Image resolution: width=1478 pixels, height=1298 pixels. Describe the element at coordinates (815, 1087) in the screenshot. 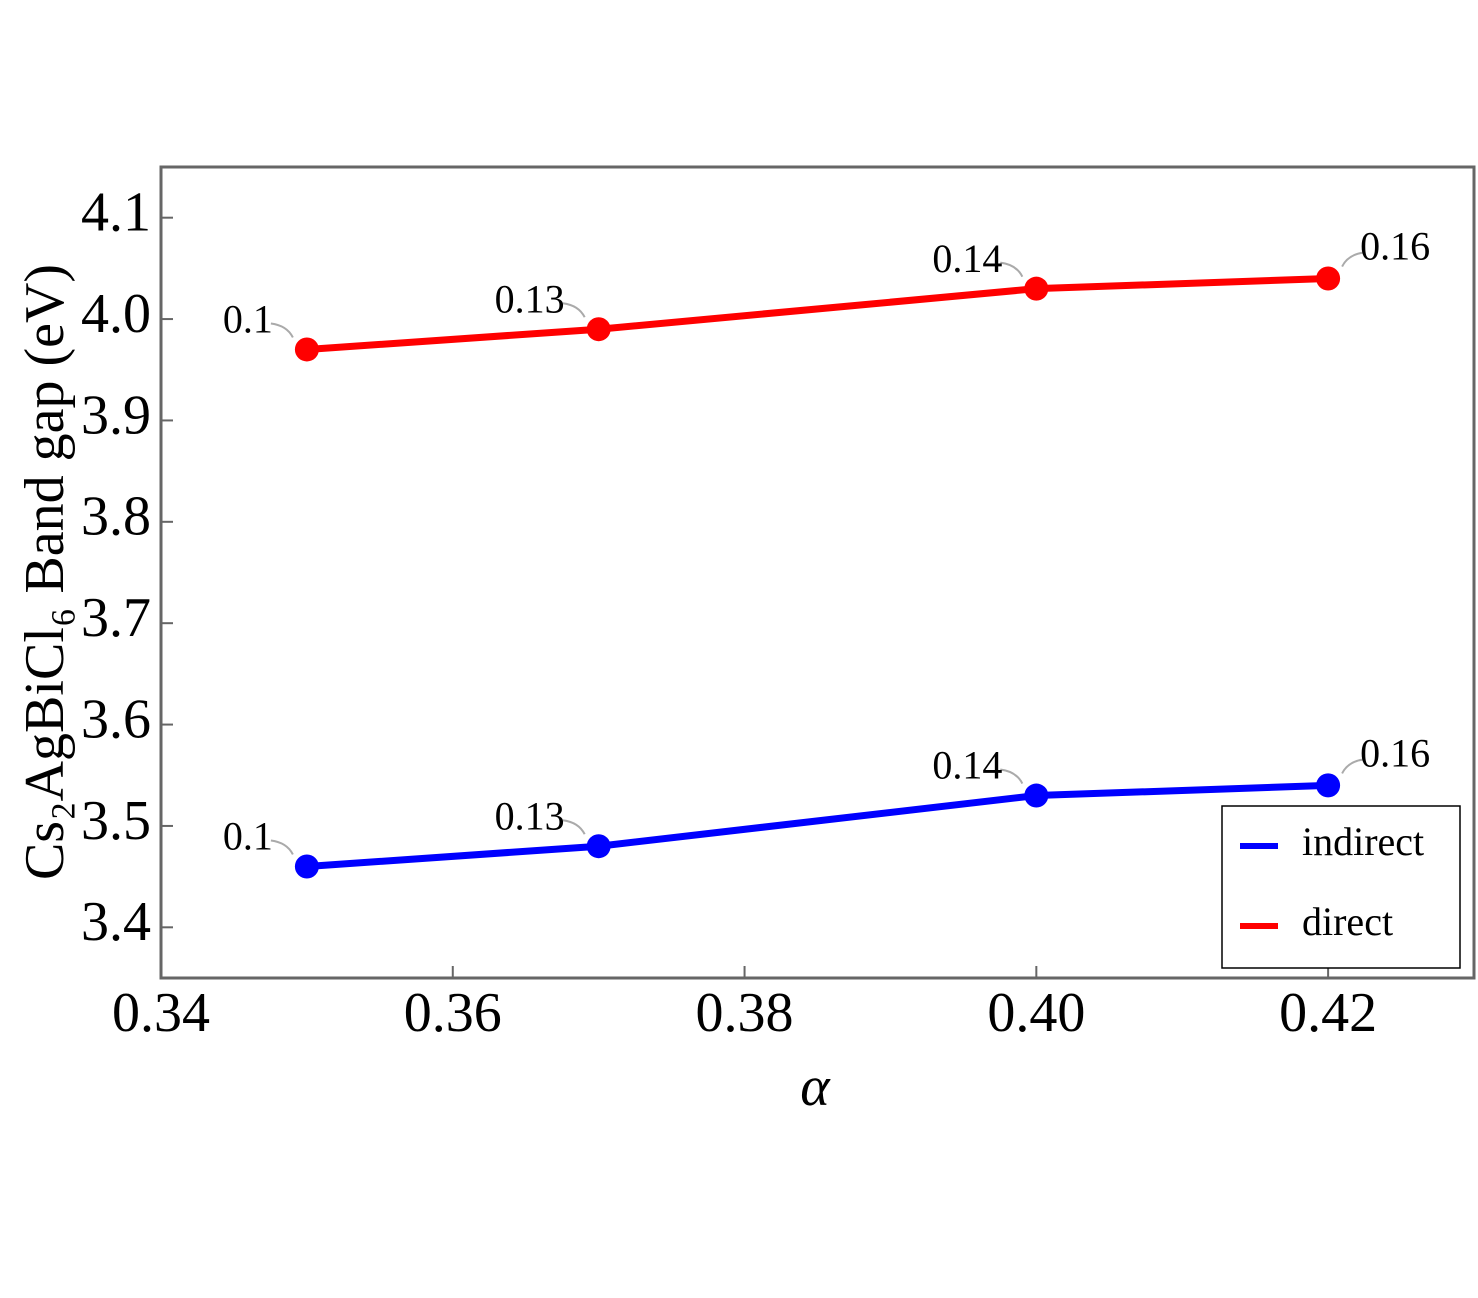

I see `x-axis-label: α` at that location.